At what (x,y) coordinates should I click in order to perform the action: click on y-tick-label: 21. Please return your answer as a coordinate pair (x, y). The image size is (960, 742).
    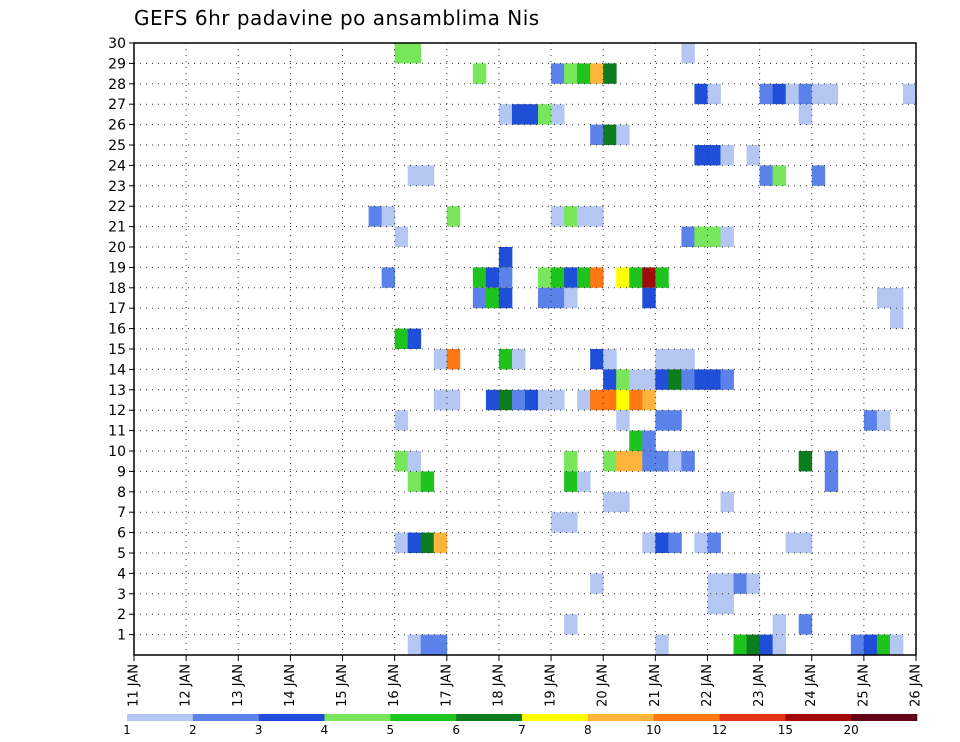
    Looking at the image, I should click on (117, 228).